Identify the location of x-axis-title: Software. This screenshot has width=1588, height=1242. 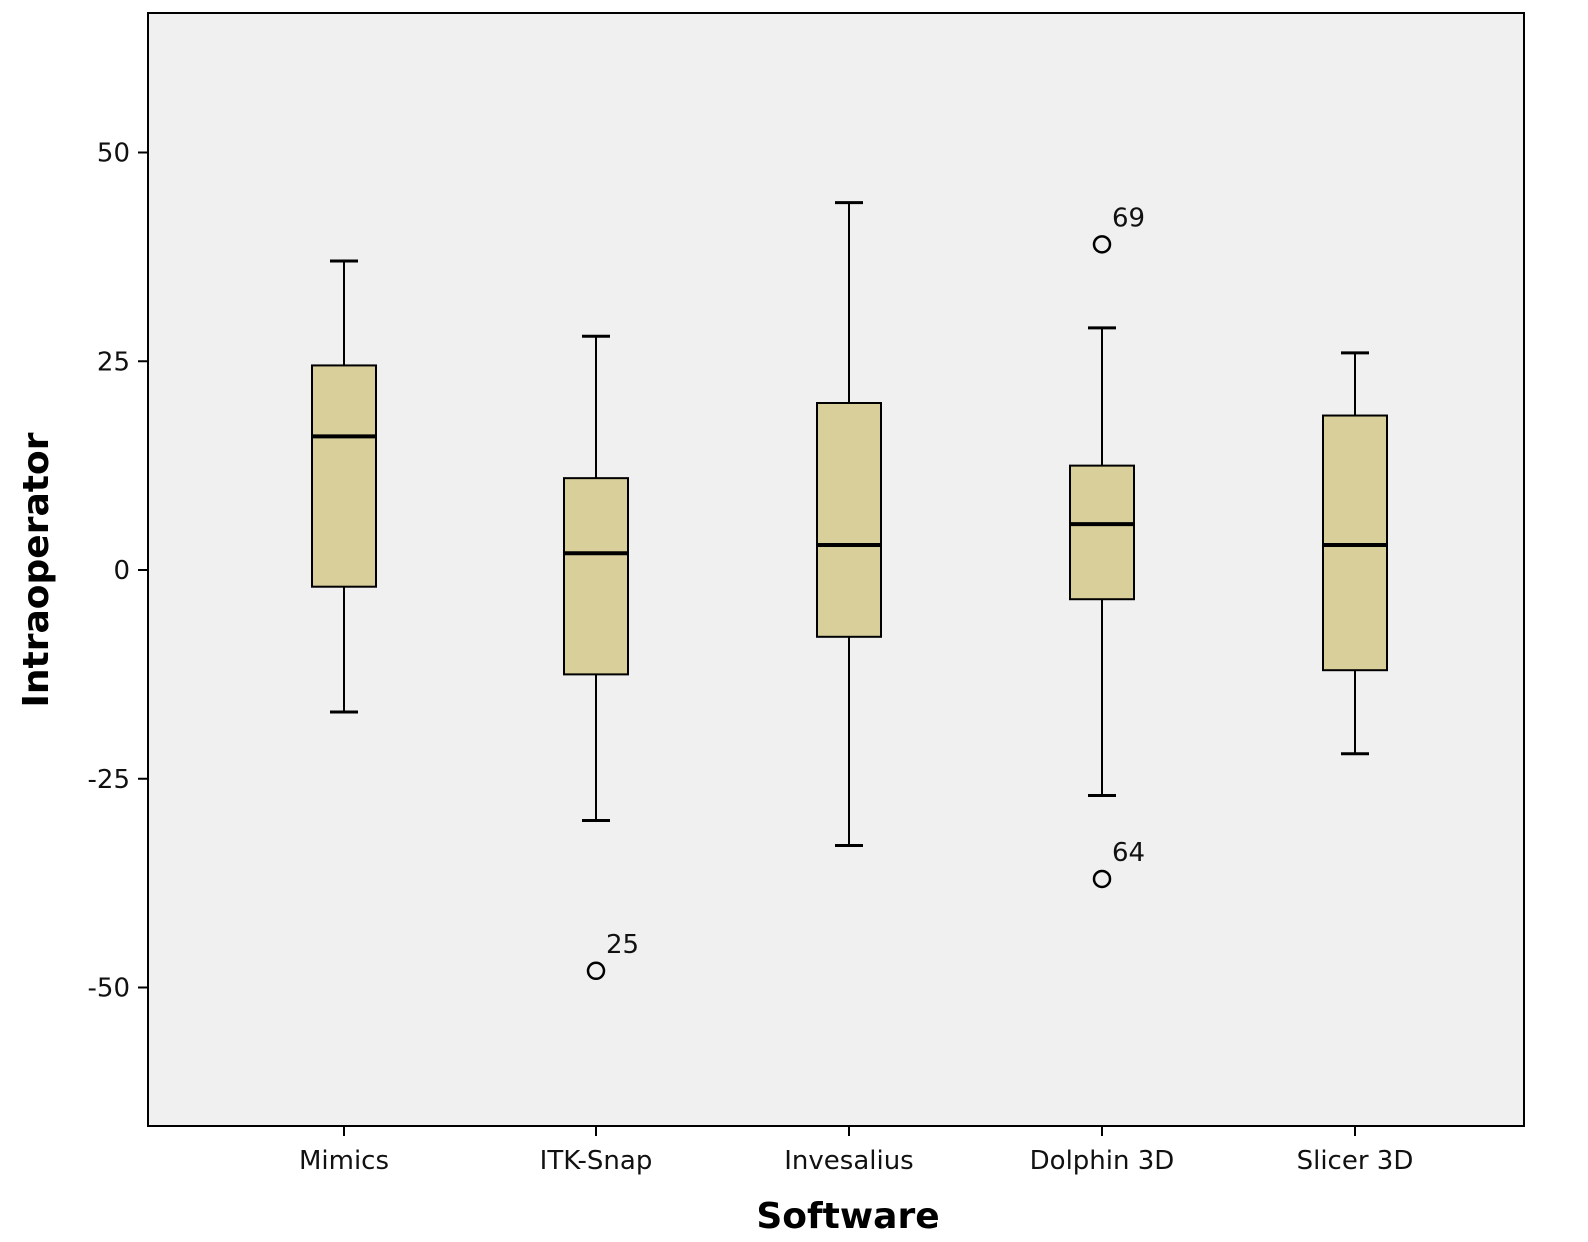
(847, 1216).